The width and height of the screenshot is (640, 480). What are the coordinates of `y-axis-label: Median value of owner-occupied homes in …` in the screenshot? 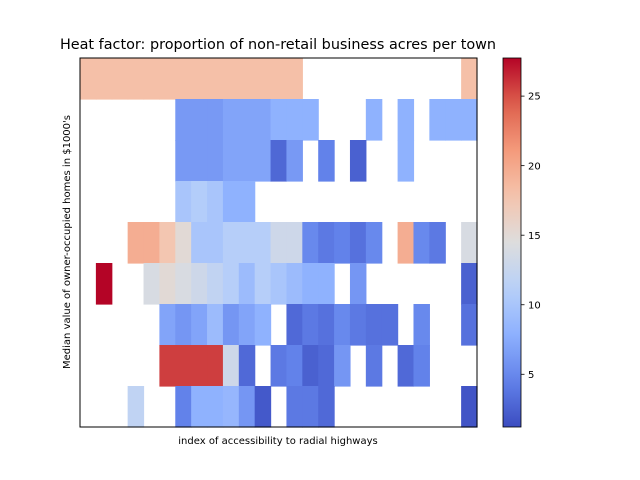 It's located at (67, 242).